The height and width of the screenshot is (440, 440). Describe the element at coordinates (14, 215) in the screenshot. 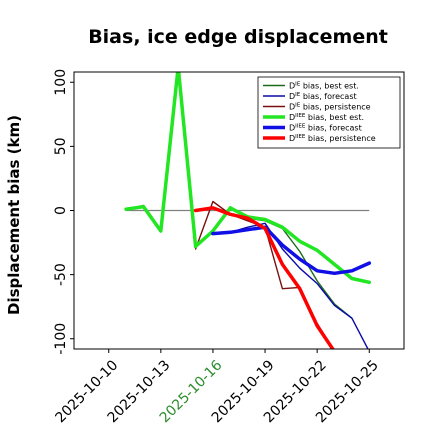

I see `y-axis-label: Displacement bias (km)` at that location.